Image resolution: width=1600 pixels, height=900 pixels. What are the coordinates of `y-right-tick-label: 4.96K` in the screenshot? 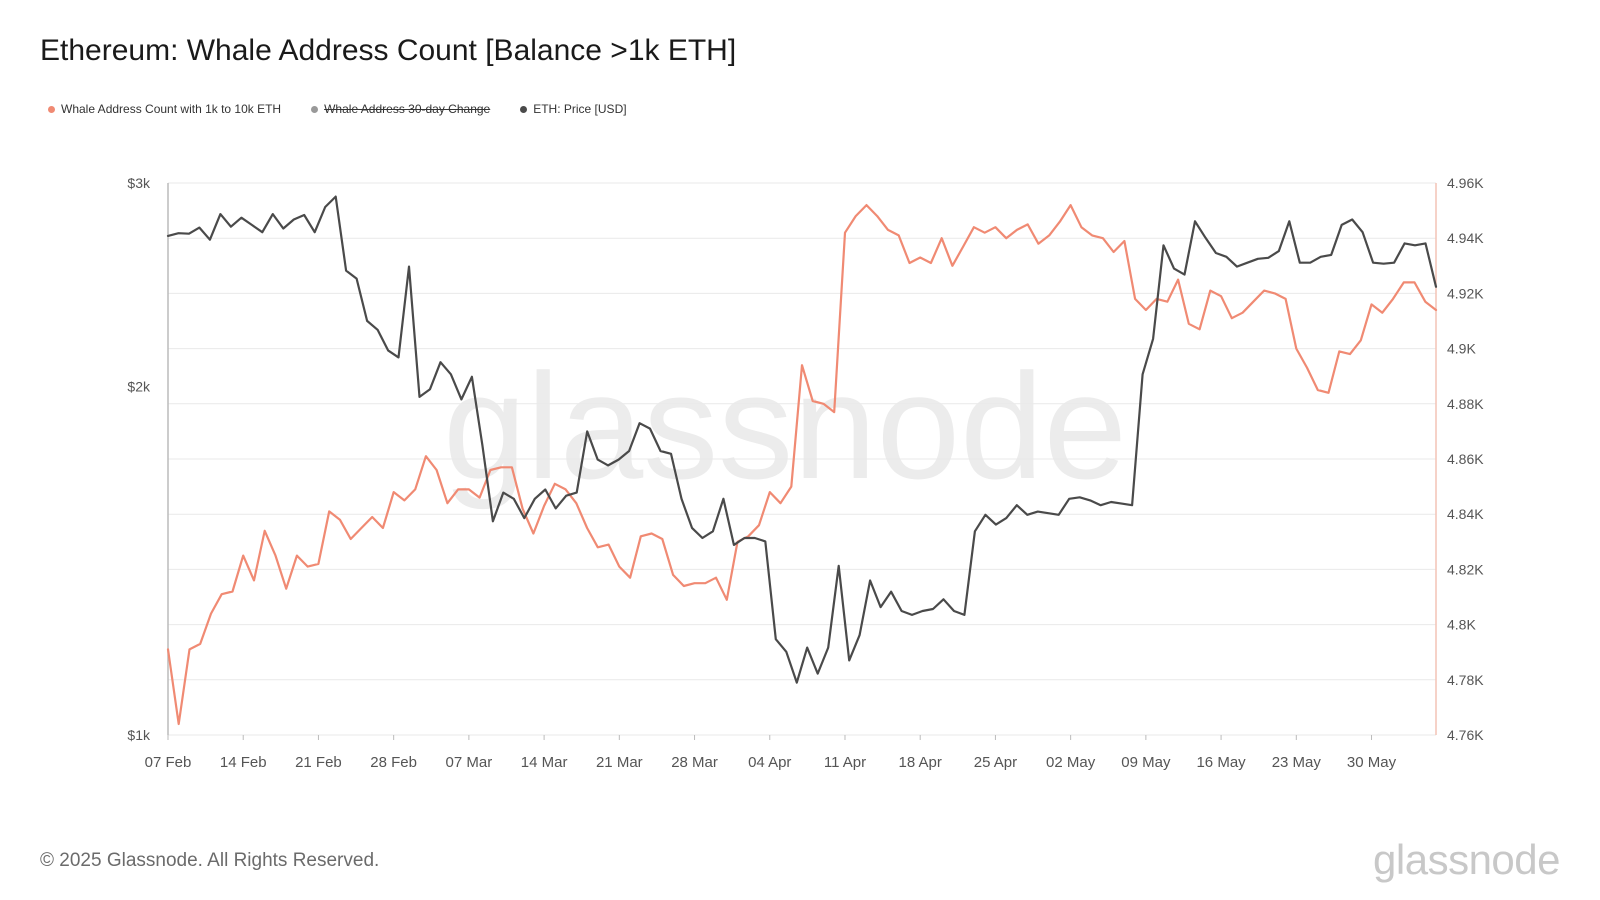 It's located at (1465, 183).